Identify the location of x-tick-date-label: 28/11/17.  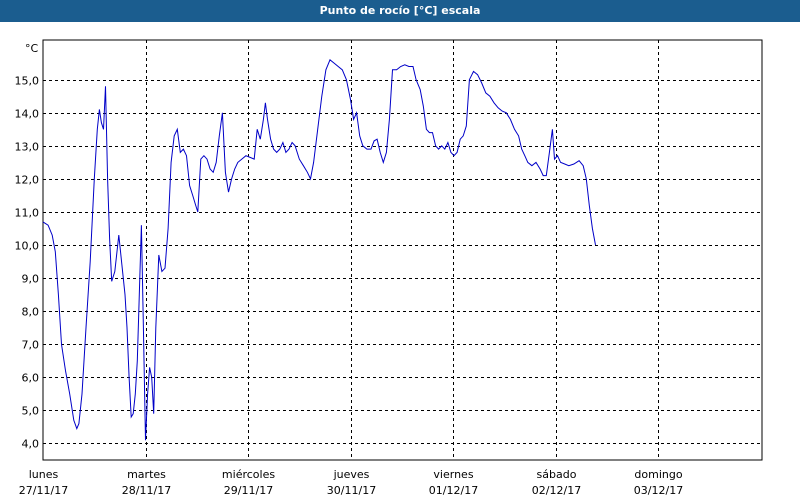
(146, 490).